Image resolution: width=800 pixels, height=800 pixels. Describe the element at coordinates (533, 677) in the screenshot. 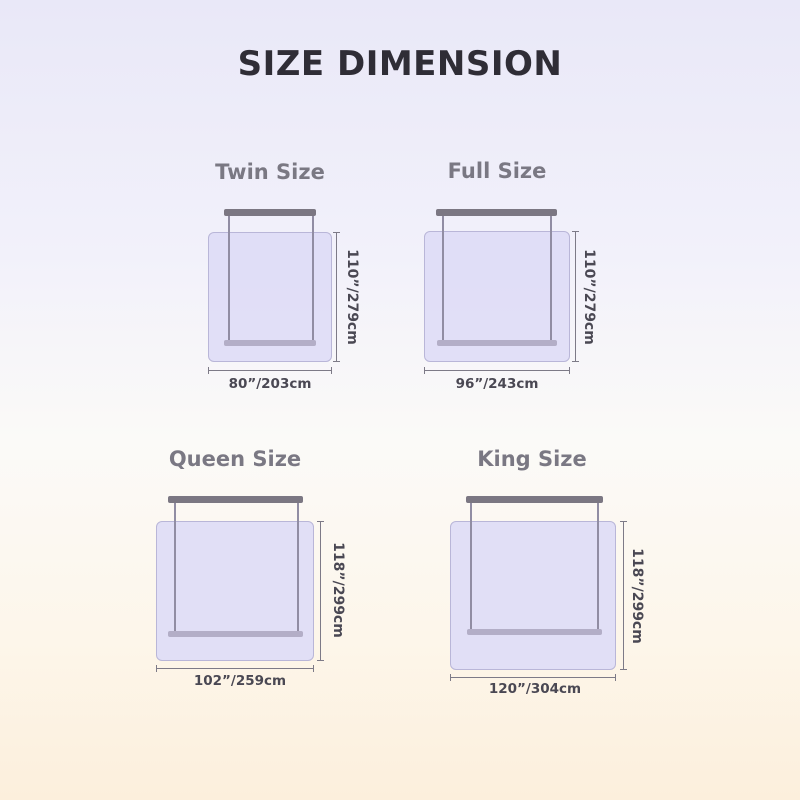

I see `king-width-line` at that location.